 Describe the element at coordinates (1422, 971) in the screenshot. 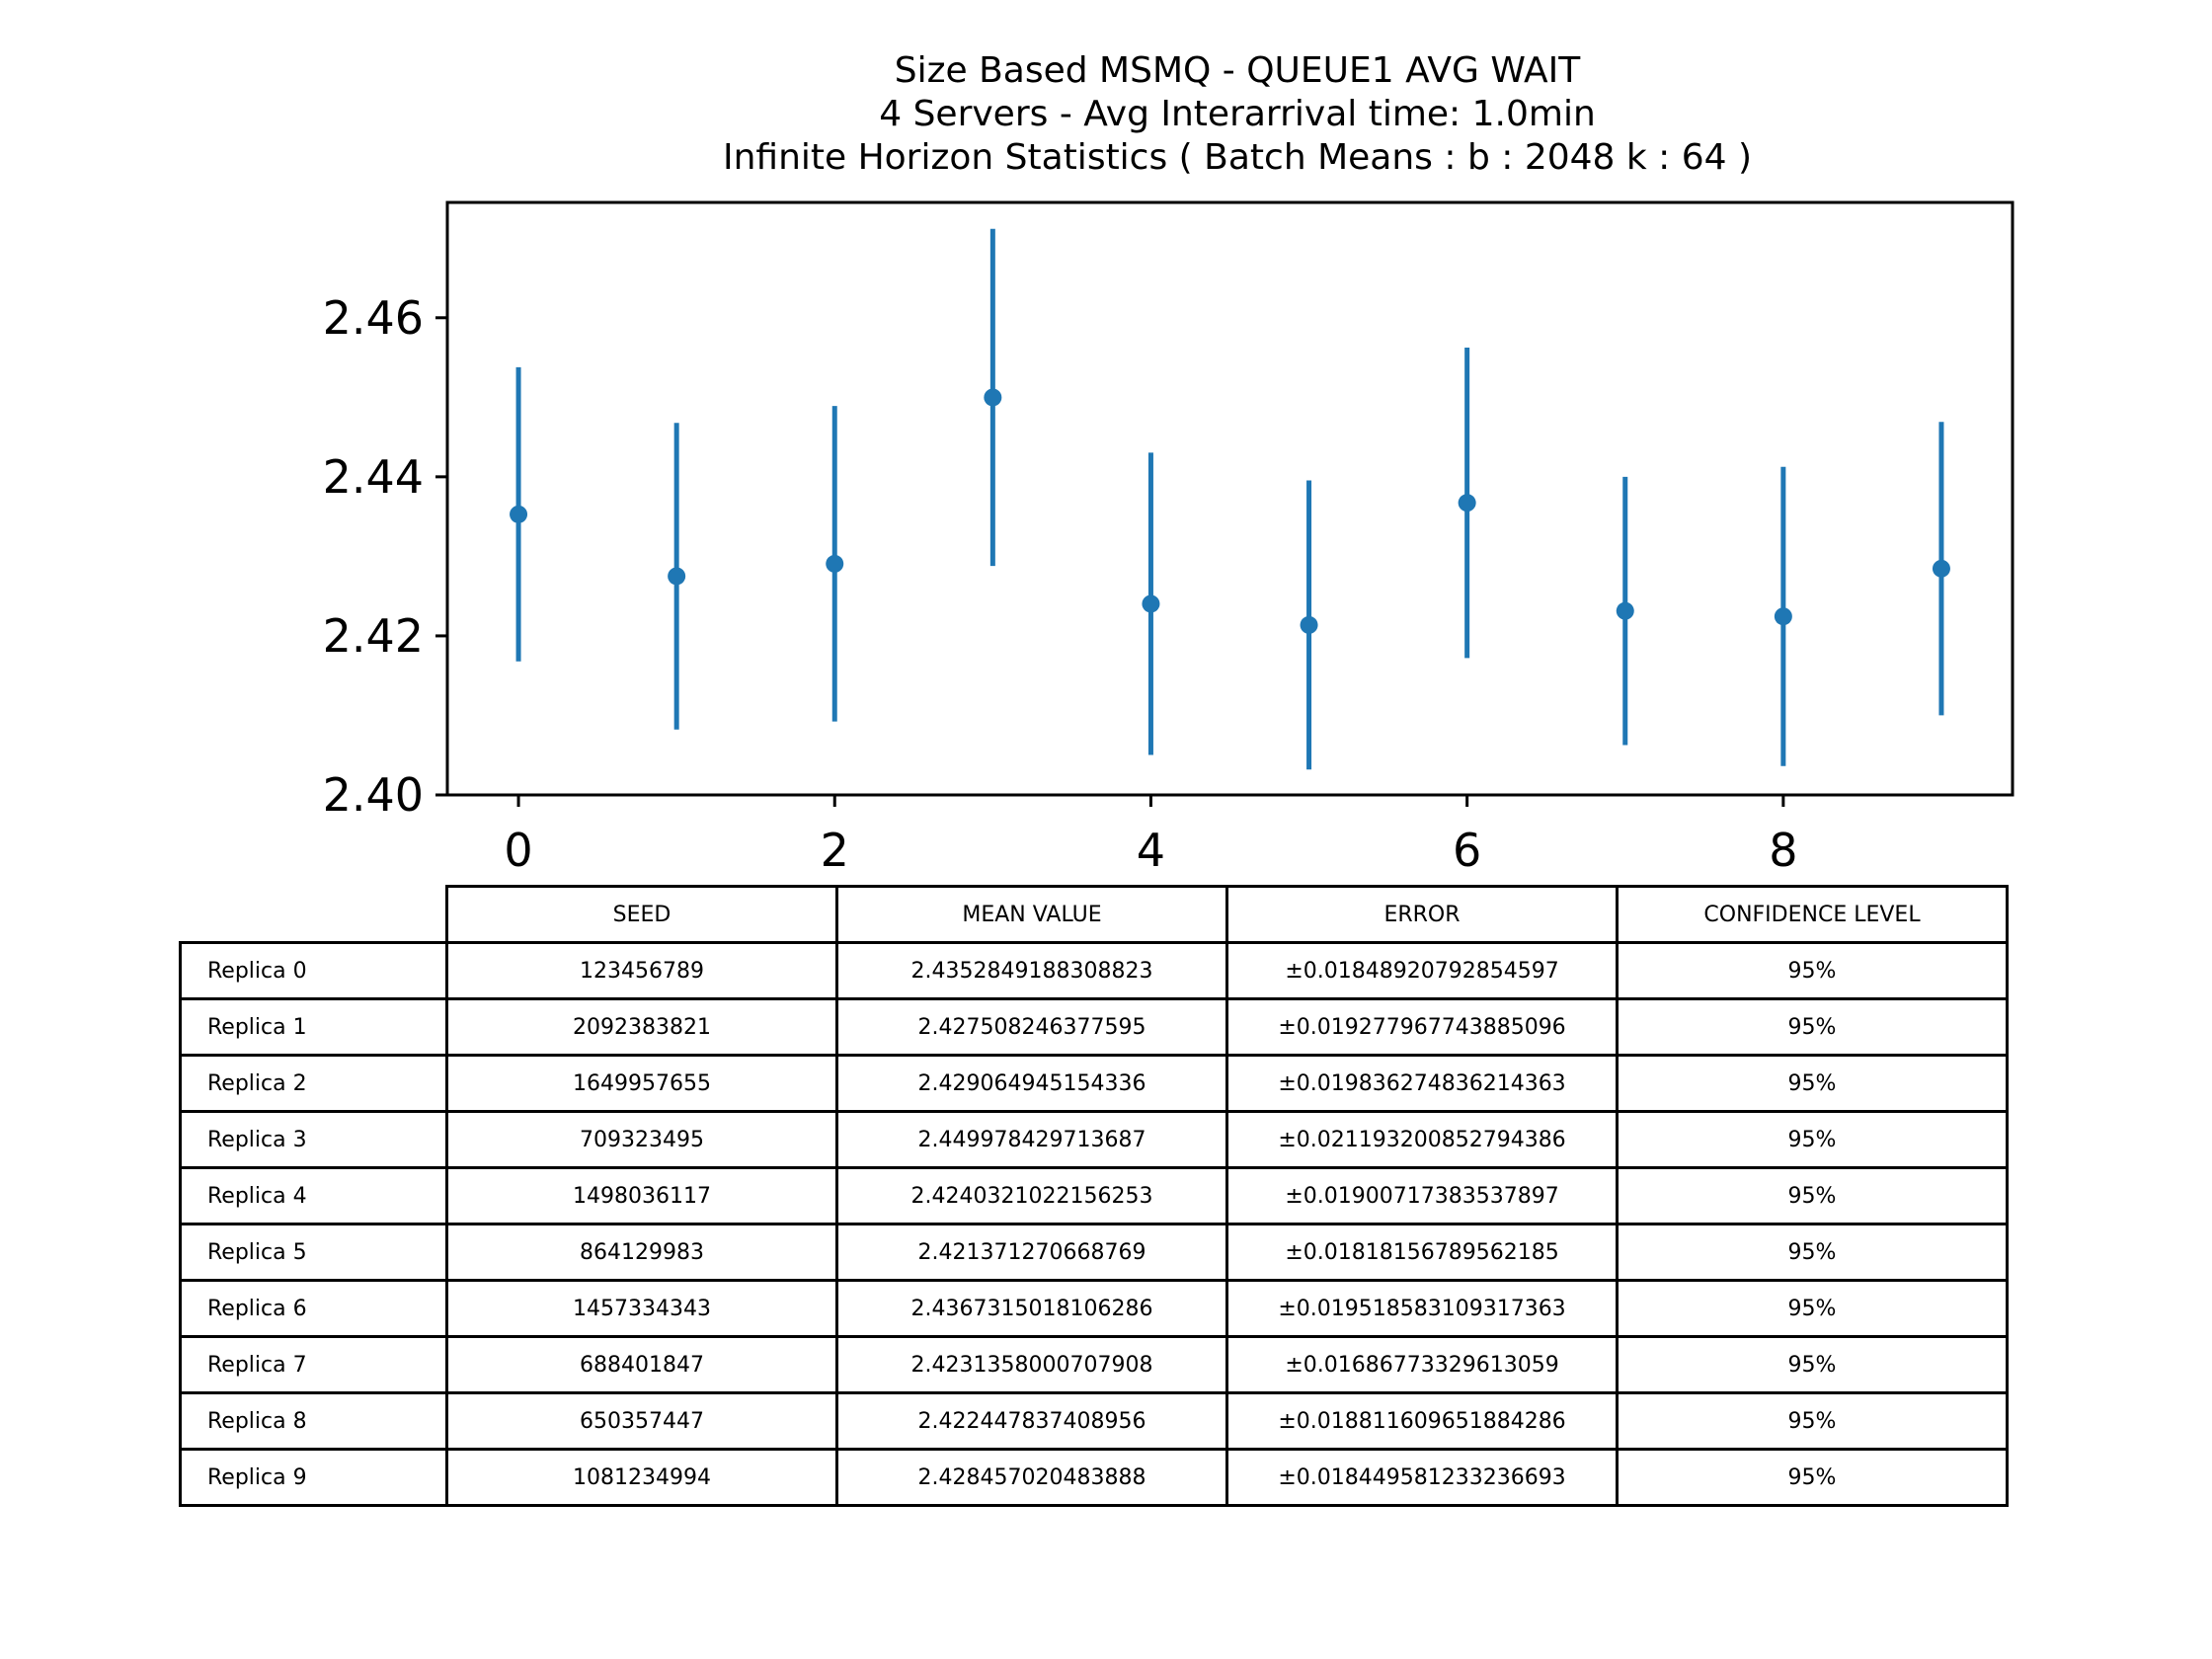

I see `error-cell: ±0.01848920792854597` at that location.